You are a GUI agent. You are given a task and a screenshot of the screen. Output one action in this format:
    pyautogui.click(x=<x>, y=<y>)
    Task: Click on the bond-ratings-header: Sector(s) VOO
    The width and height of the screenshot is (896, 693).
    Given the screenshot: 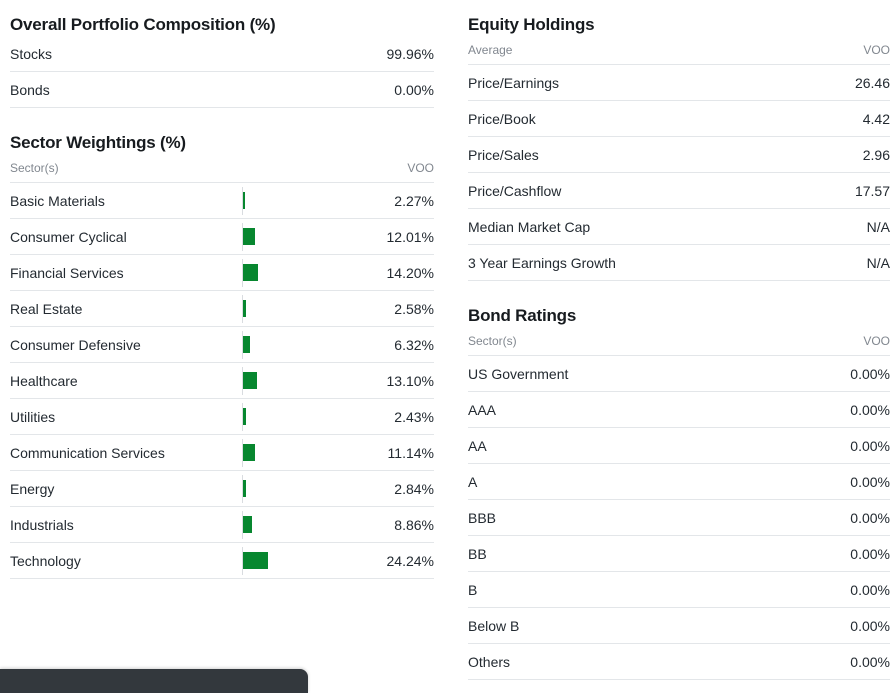 What is the action you would take?
    pyautogui.click(x=679, y=341)
    